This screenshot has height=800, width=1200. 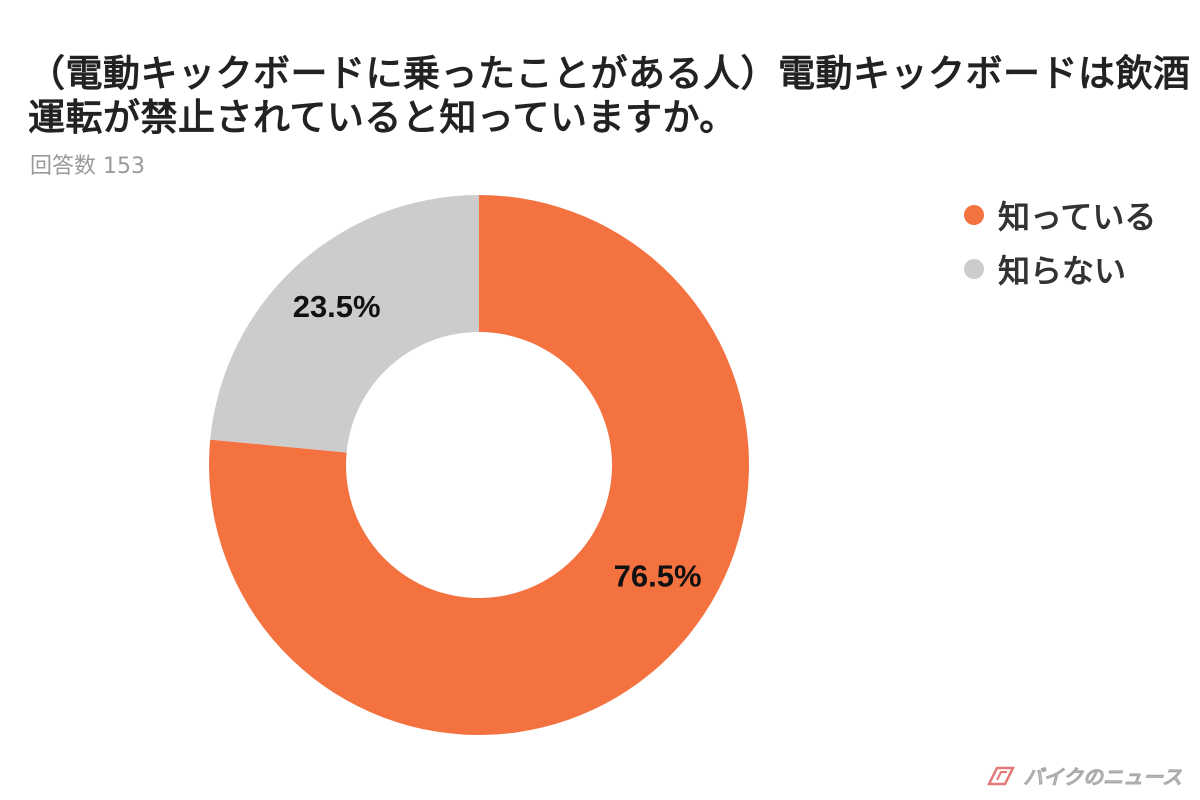 What do you see at coordinates (974, 269) in the screenshot?
I see `legend-swatch-unknown` at bounding box center [974, 269].